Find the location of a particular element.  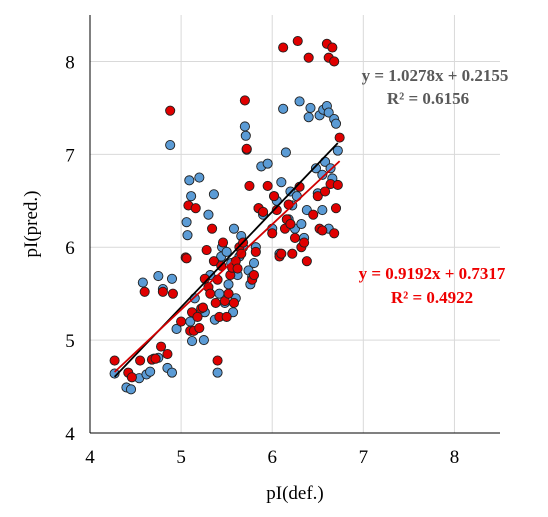

x-tick-label: 8 is located at coordinates (455, 457).